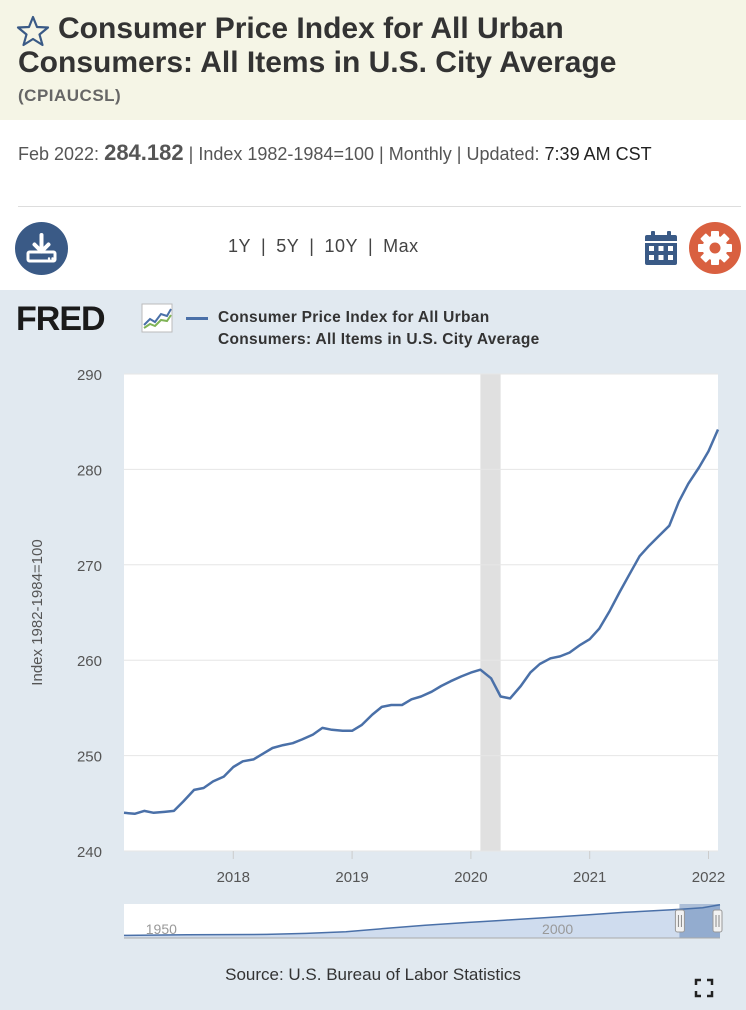 The height and width of the screenshot is (1010, 746). What do you see at coordinates (33, 31) in the screenshot?
I see `star-icon` at bounding box center [33, 31].